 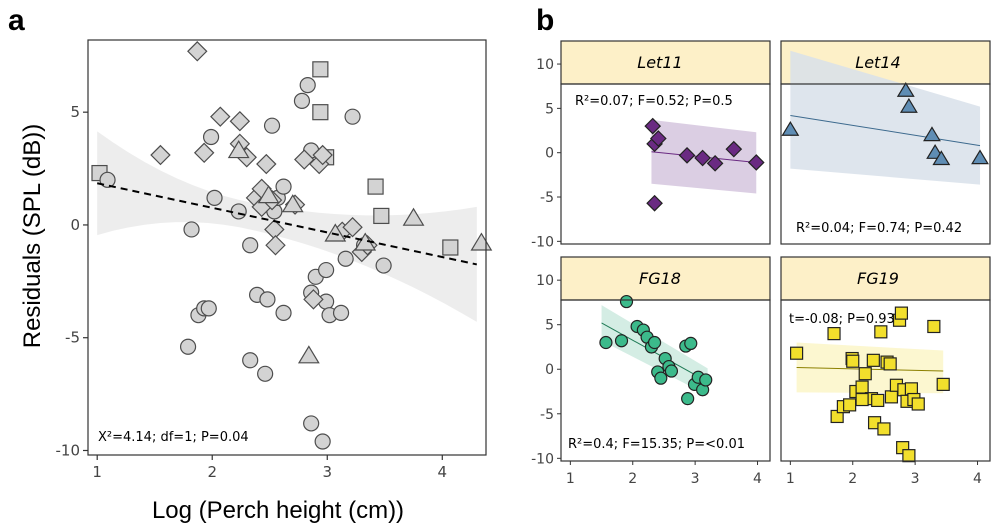 I want to click on facet-fg19: 1 2 3 4, so click(x=885, y=371).